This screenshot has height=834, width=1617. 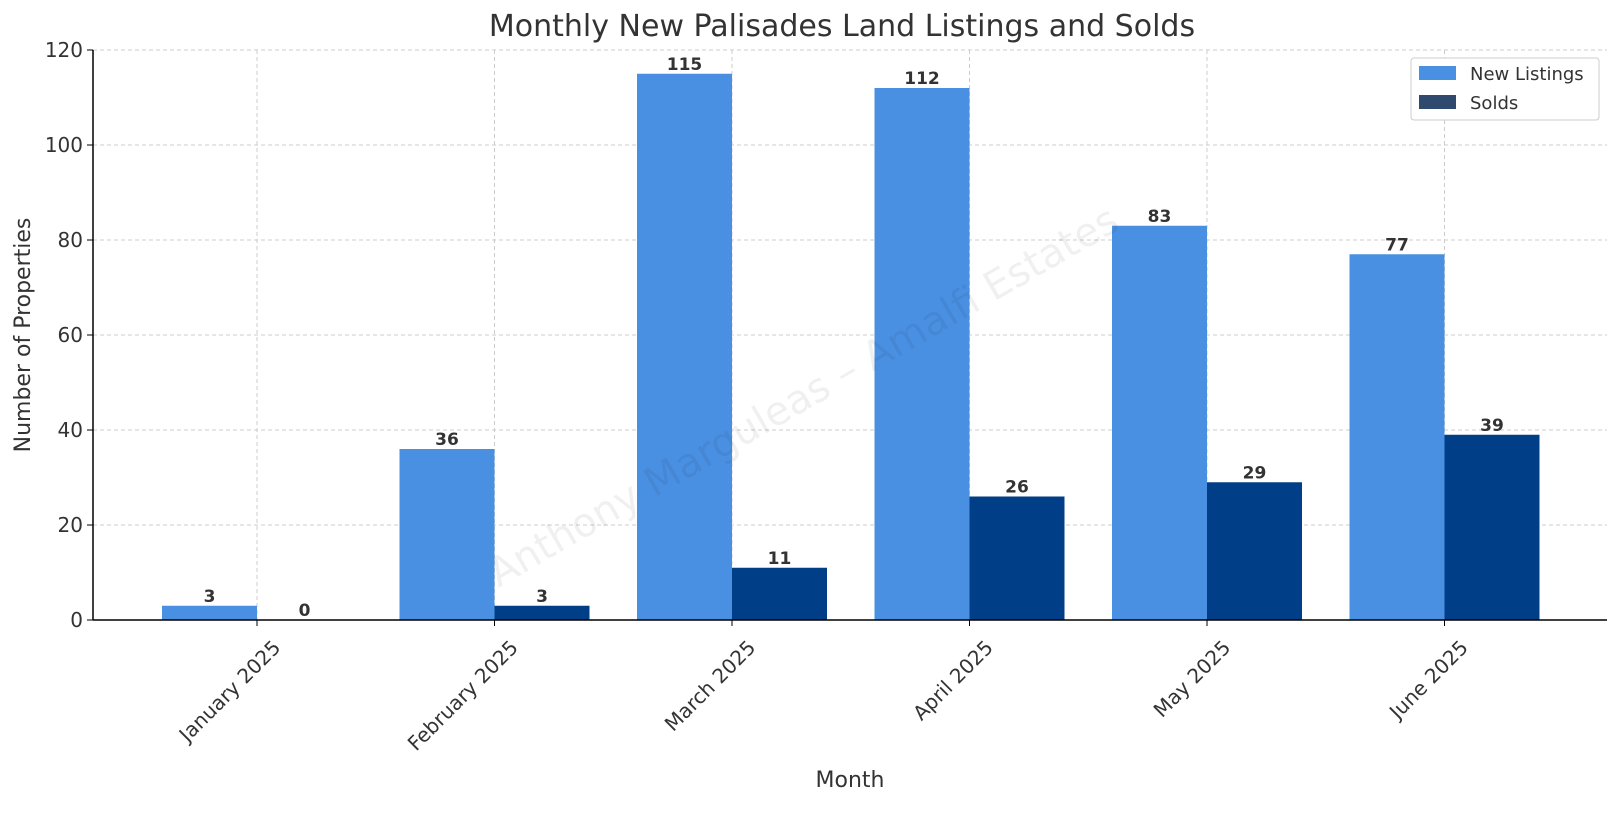 What do you see at coordinates (922, 354) in the screenshot?
I see `bar-new-listings-april-2025` at bounding box center [922, 354].